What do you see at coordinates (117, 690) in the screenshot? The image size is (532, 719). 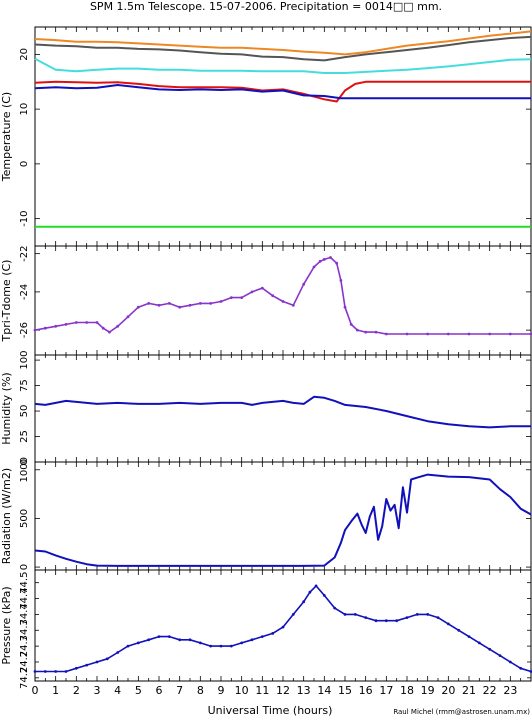 I see `x-tick-label: 4` at bounding box center [117, 690].